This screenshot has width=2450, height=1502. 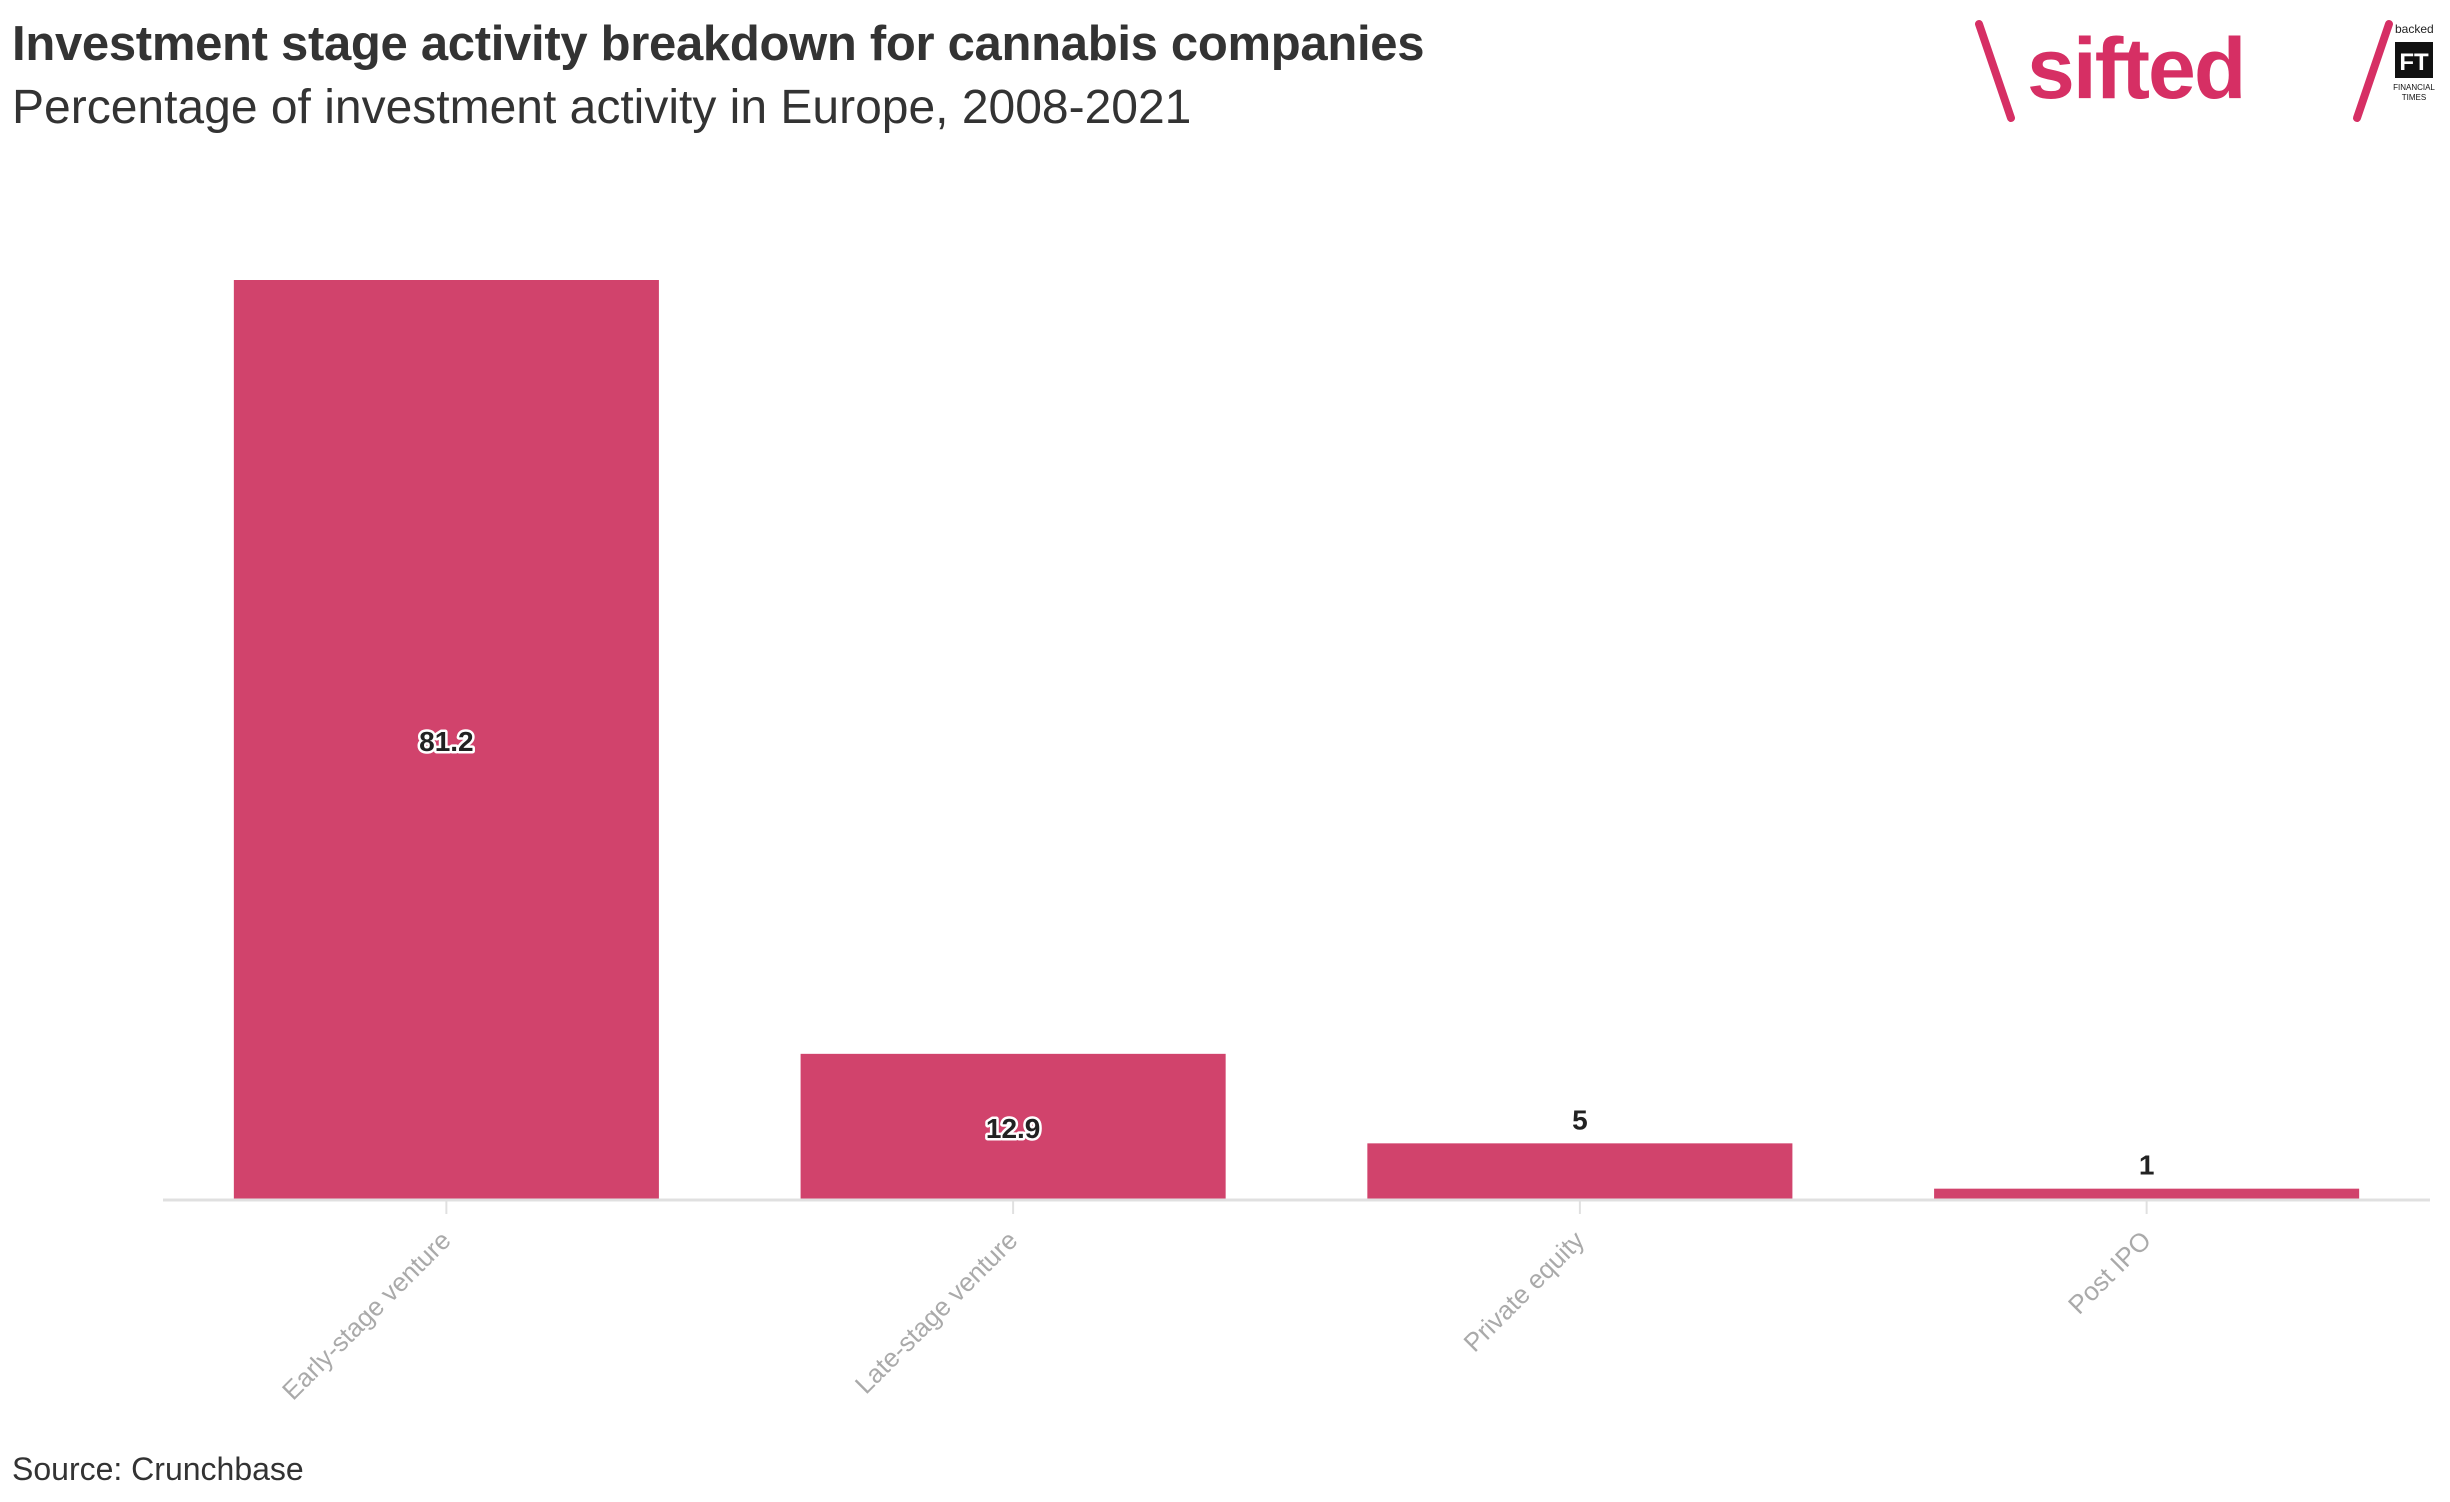 I want to click on x-tick-label-3: Post IPO, so click(x=2109, y=1272).